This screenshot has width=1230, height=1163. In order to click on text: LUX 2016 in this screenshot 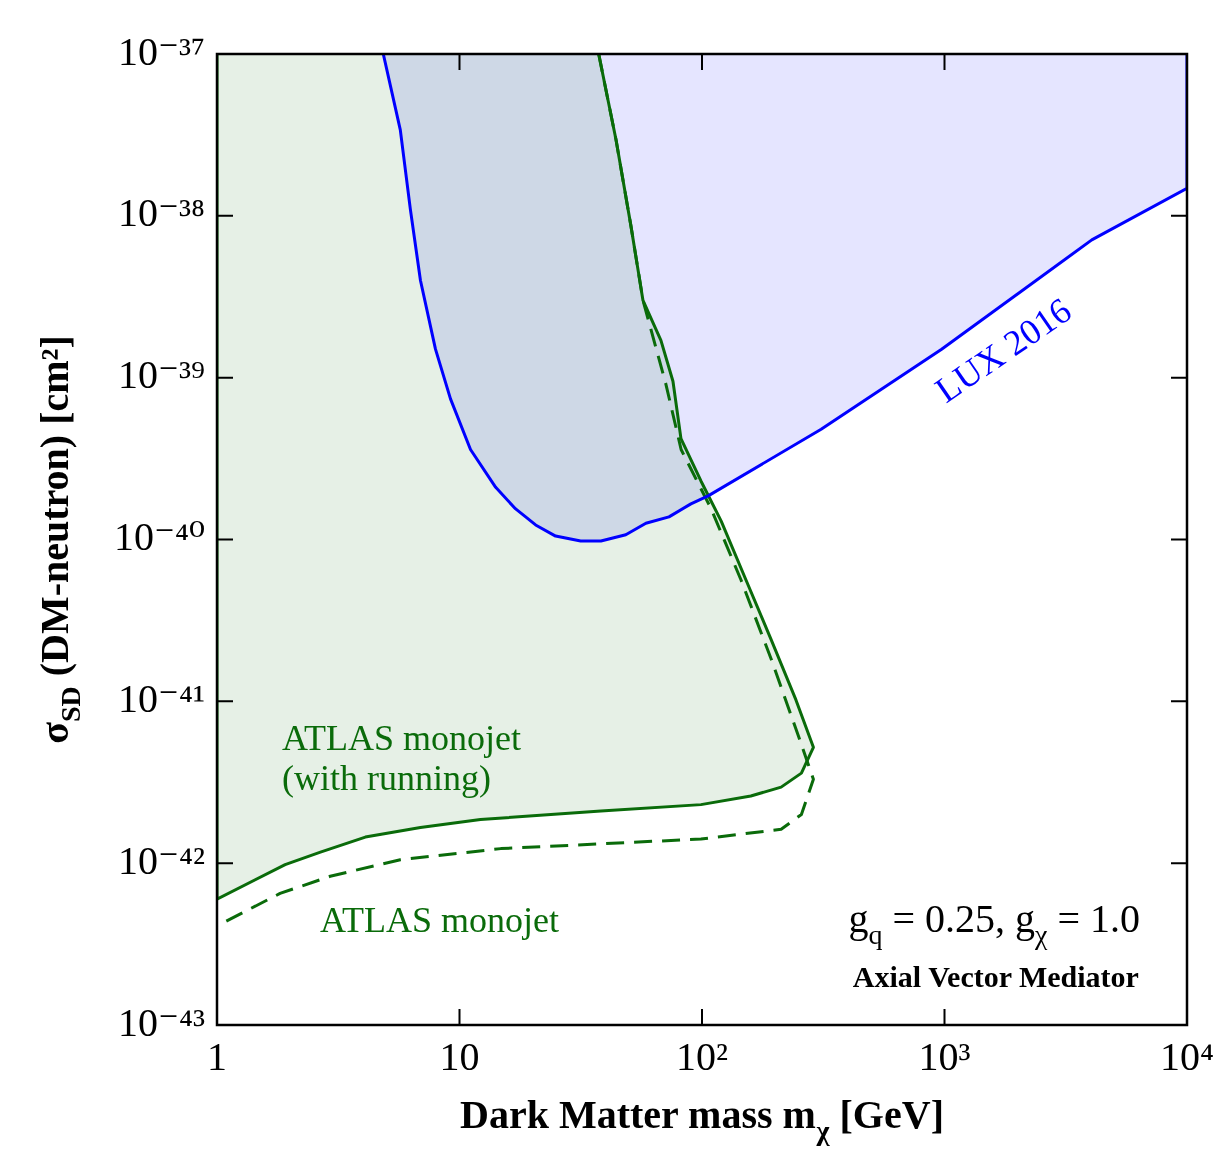, I will do `click(1003, 350)`.